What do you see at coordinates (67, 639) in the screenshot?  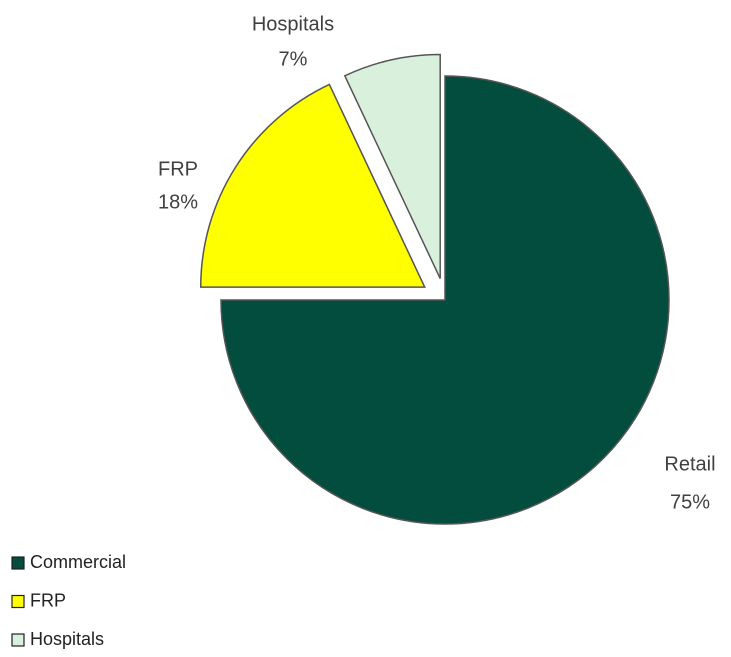 I see `legend-label: Hospitals` at bounding box center [67, 639].